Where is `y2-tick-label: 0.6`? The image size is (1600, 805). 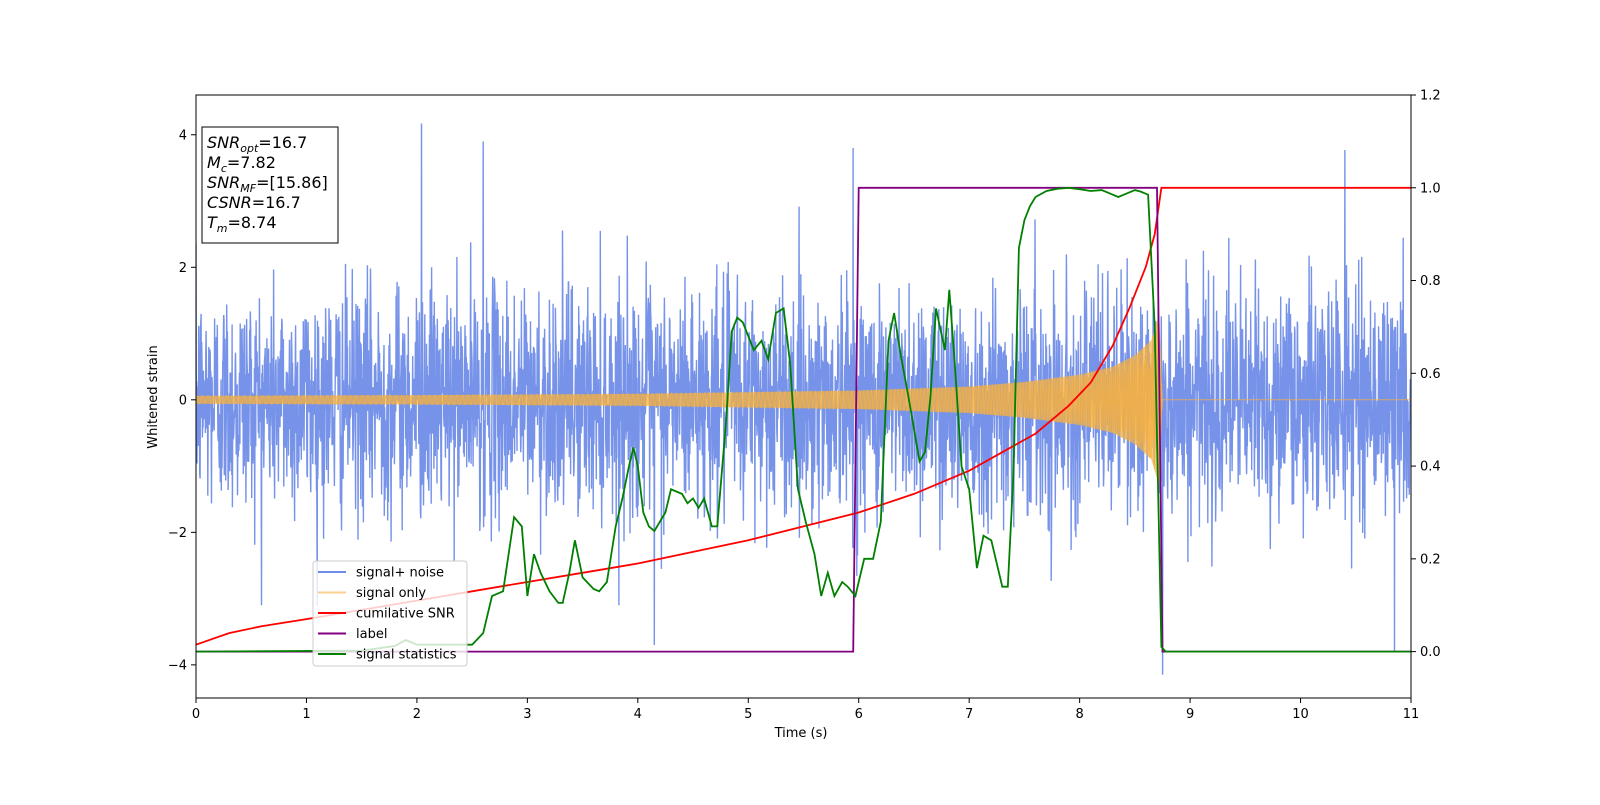 y2-tick-label: 0.6 is located at coordinates (1430, 374).